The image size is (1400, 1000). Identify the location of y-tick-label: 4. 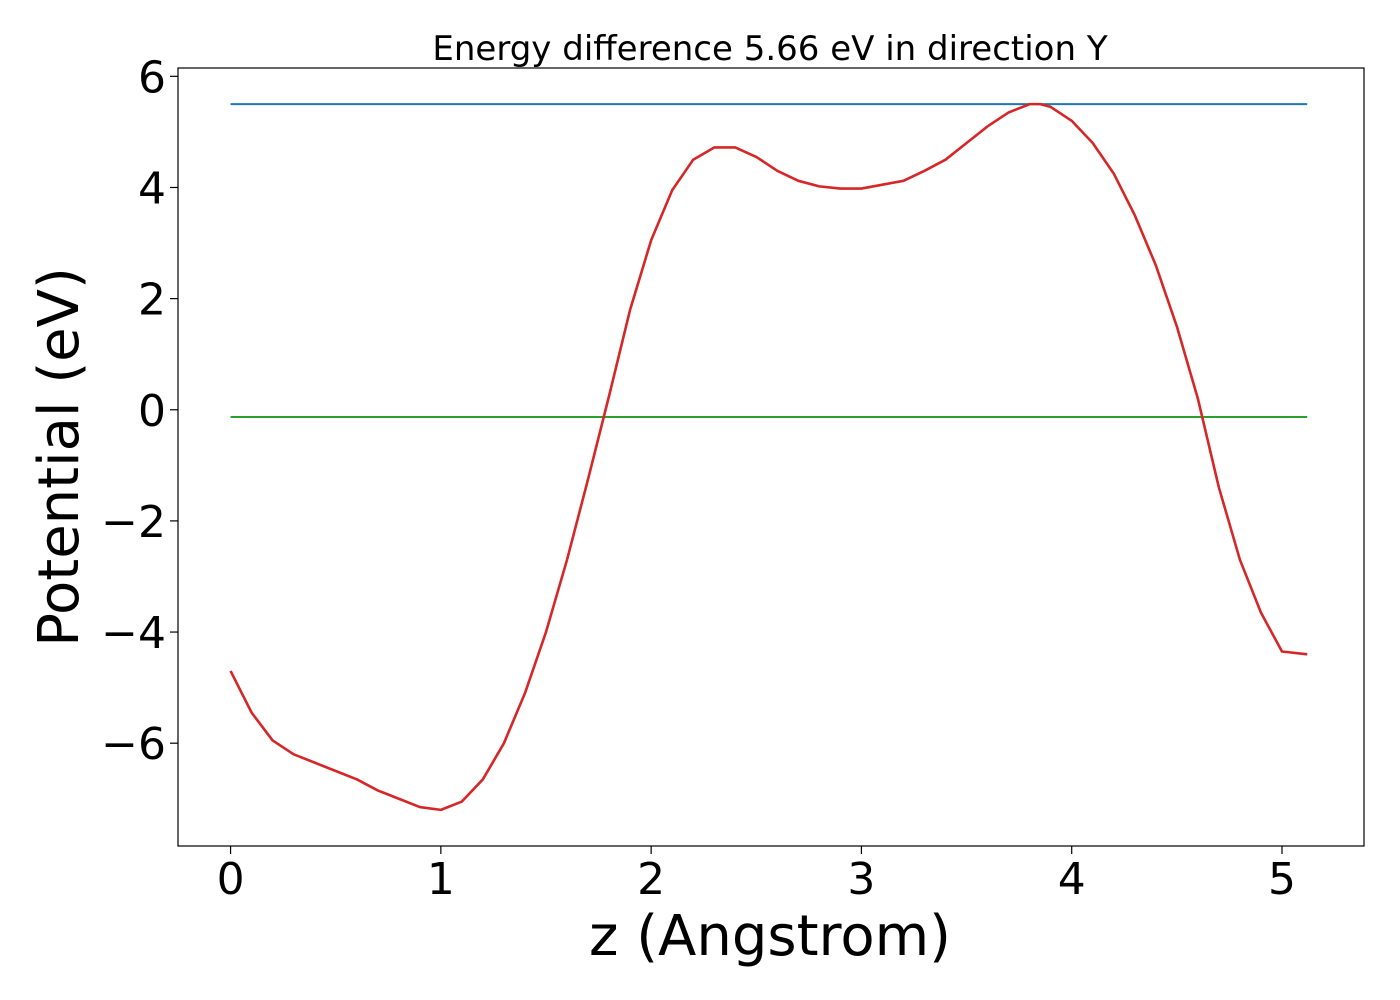
(152, 188).